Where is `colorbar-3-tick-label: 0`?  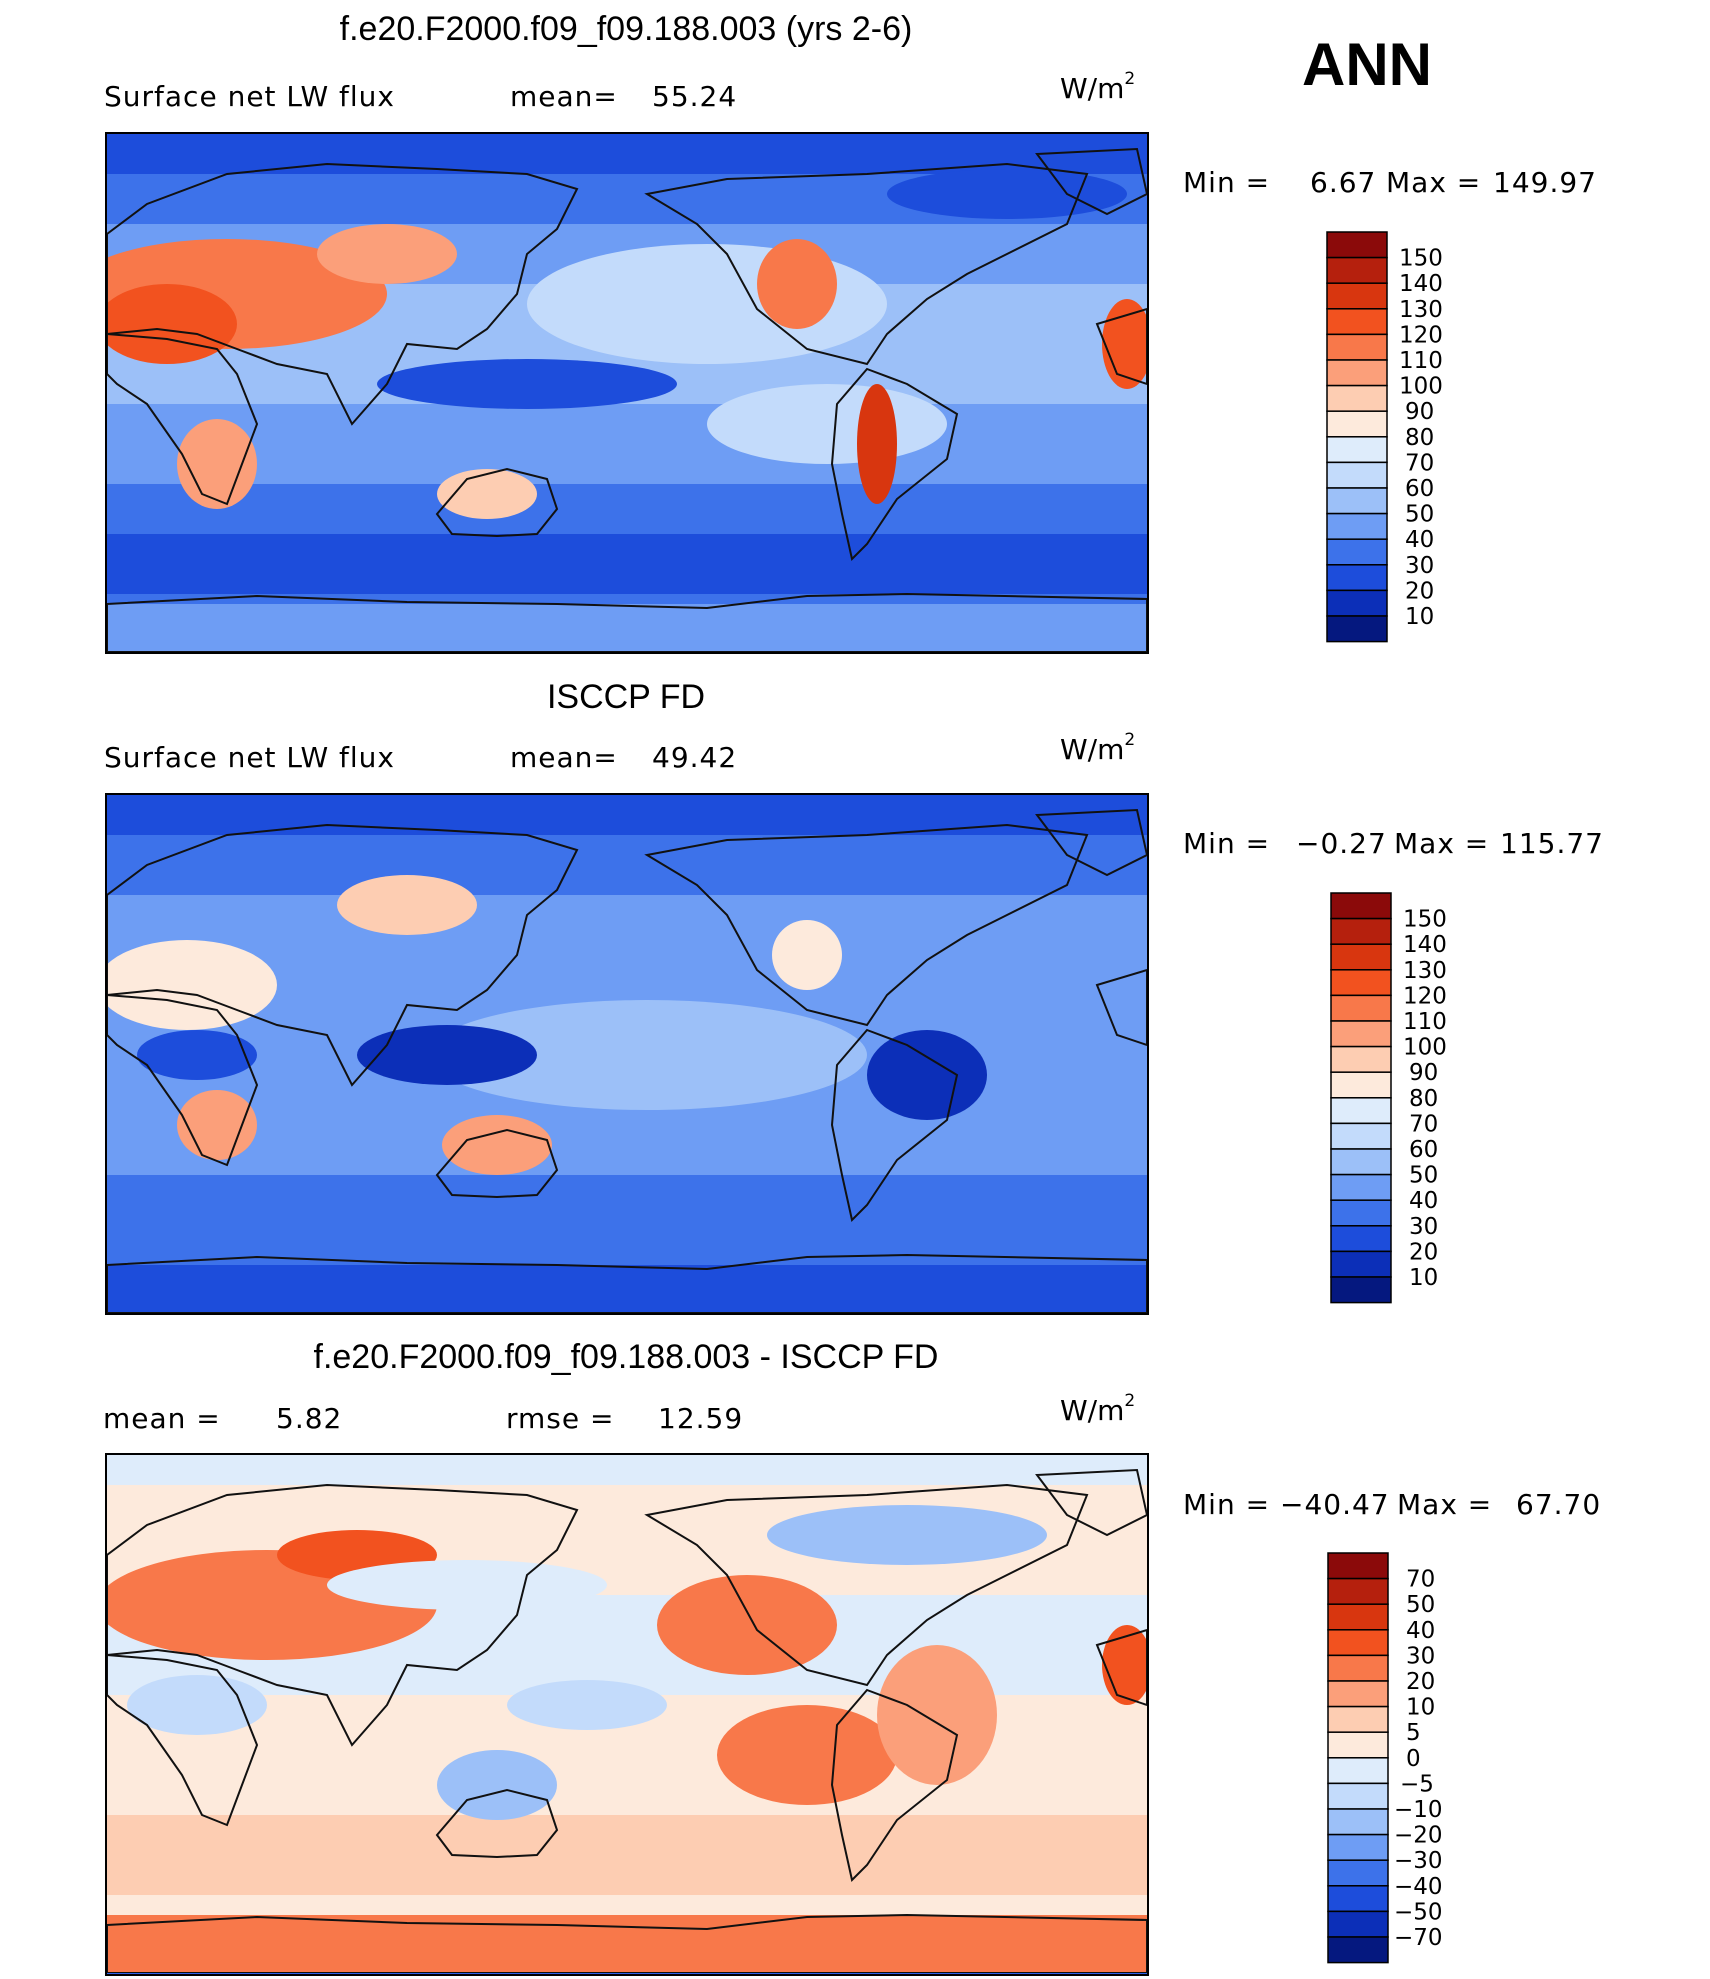
colorbar-3-tick-label: 0 is located at coordinates (1413, 1759).